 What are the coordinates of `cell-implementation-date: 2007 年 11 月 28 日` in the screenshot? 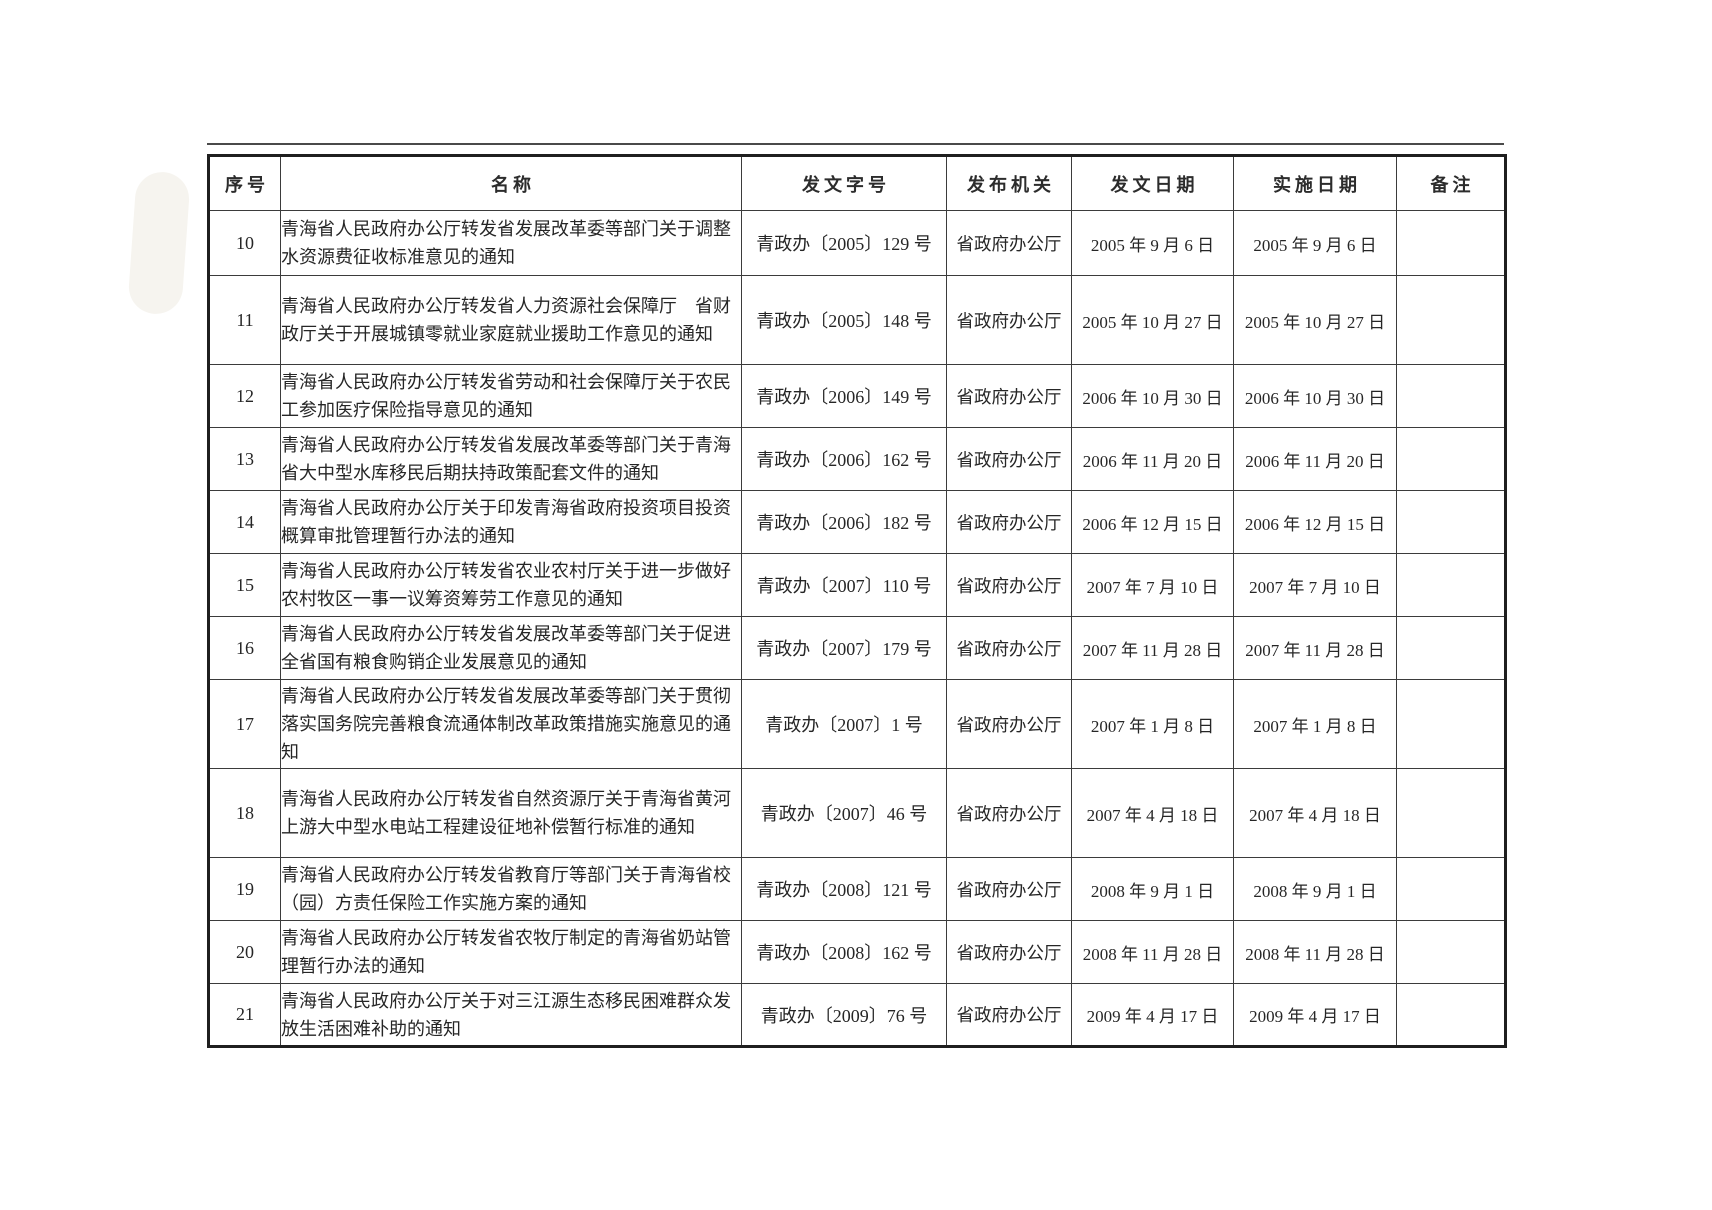 It's located at (1315, 648).